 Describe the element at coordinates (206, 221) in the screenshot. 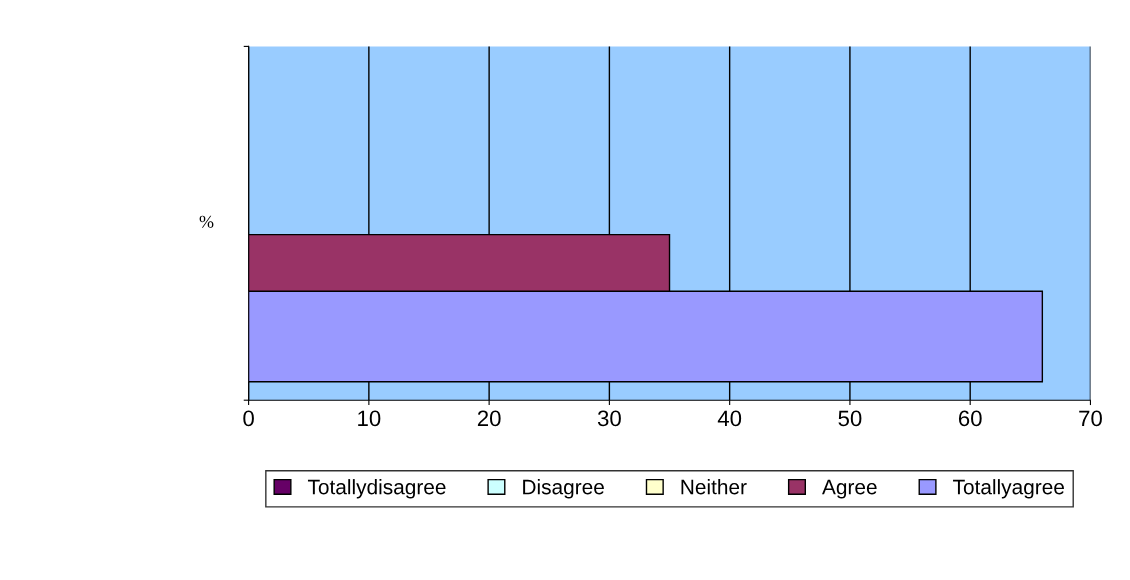

I see `y-axis-title: %` at that location.